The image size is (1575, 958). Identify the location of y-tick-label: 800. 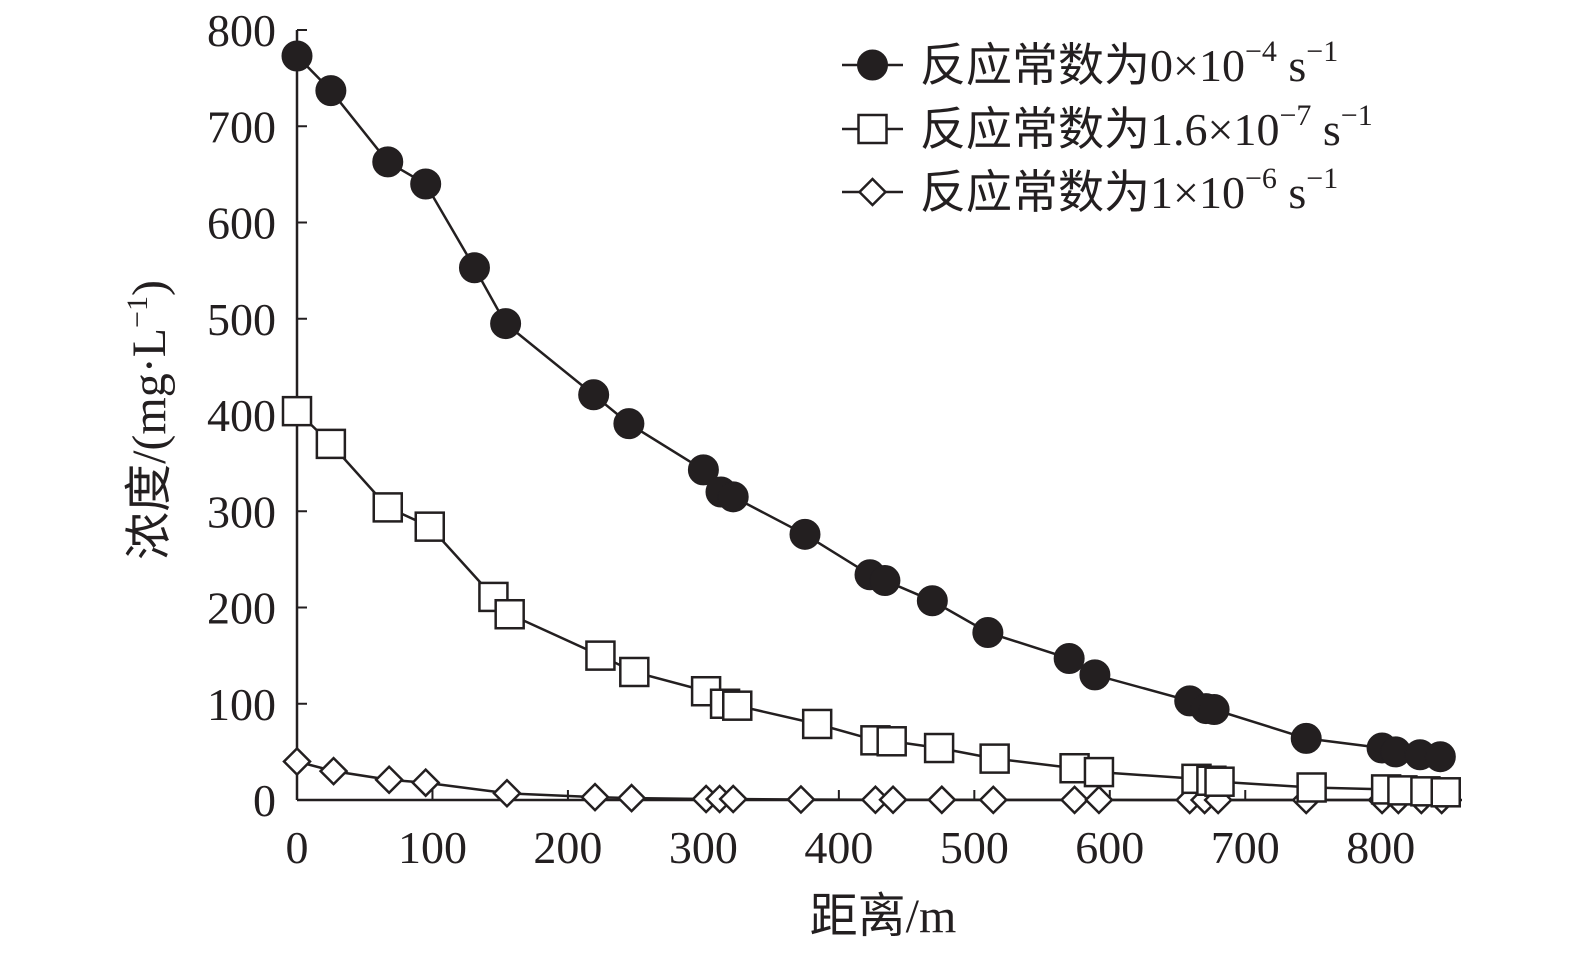
(241, 30).